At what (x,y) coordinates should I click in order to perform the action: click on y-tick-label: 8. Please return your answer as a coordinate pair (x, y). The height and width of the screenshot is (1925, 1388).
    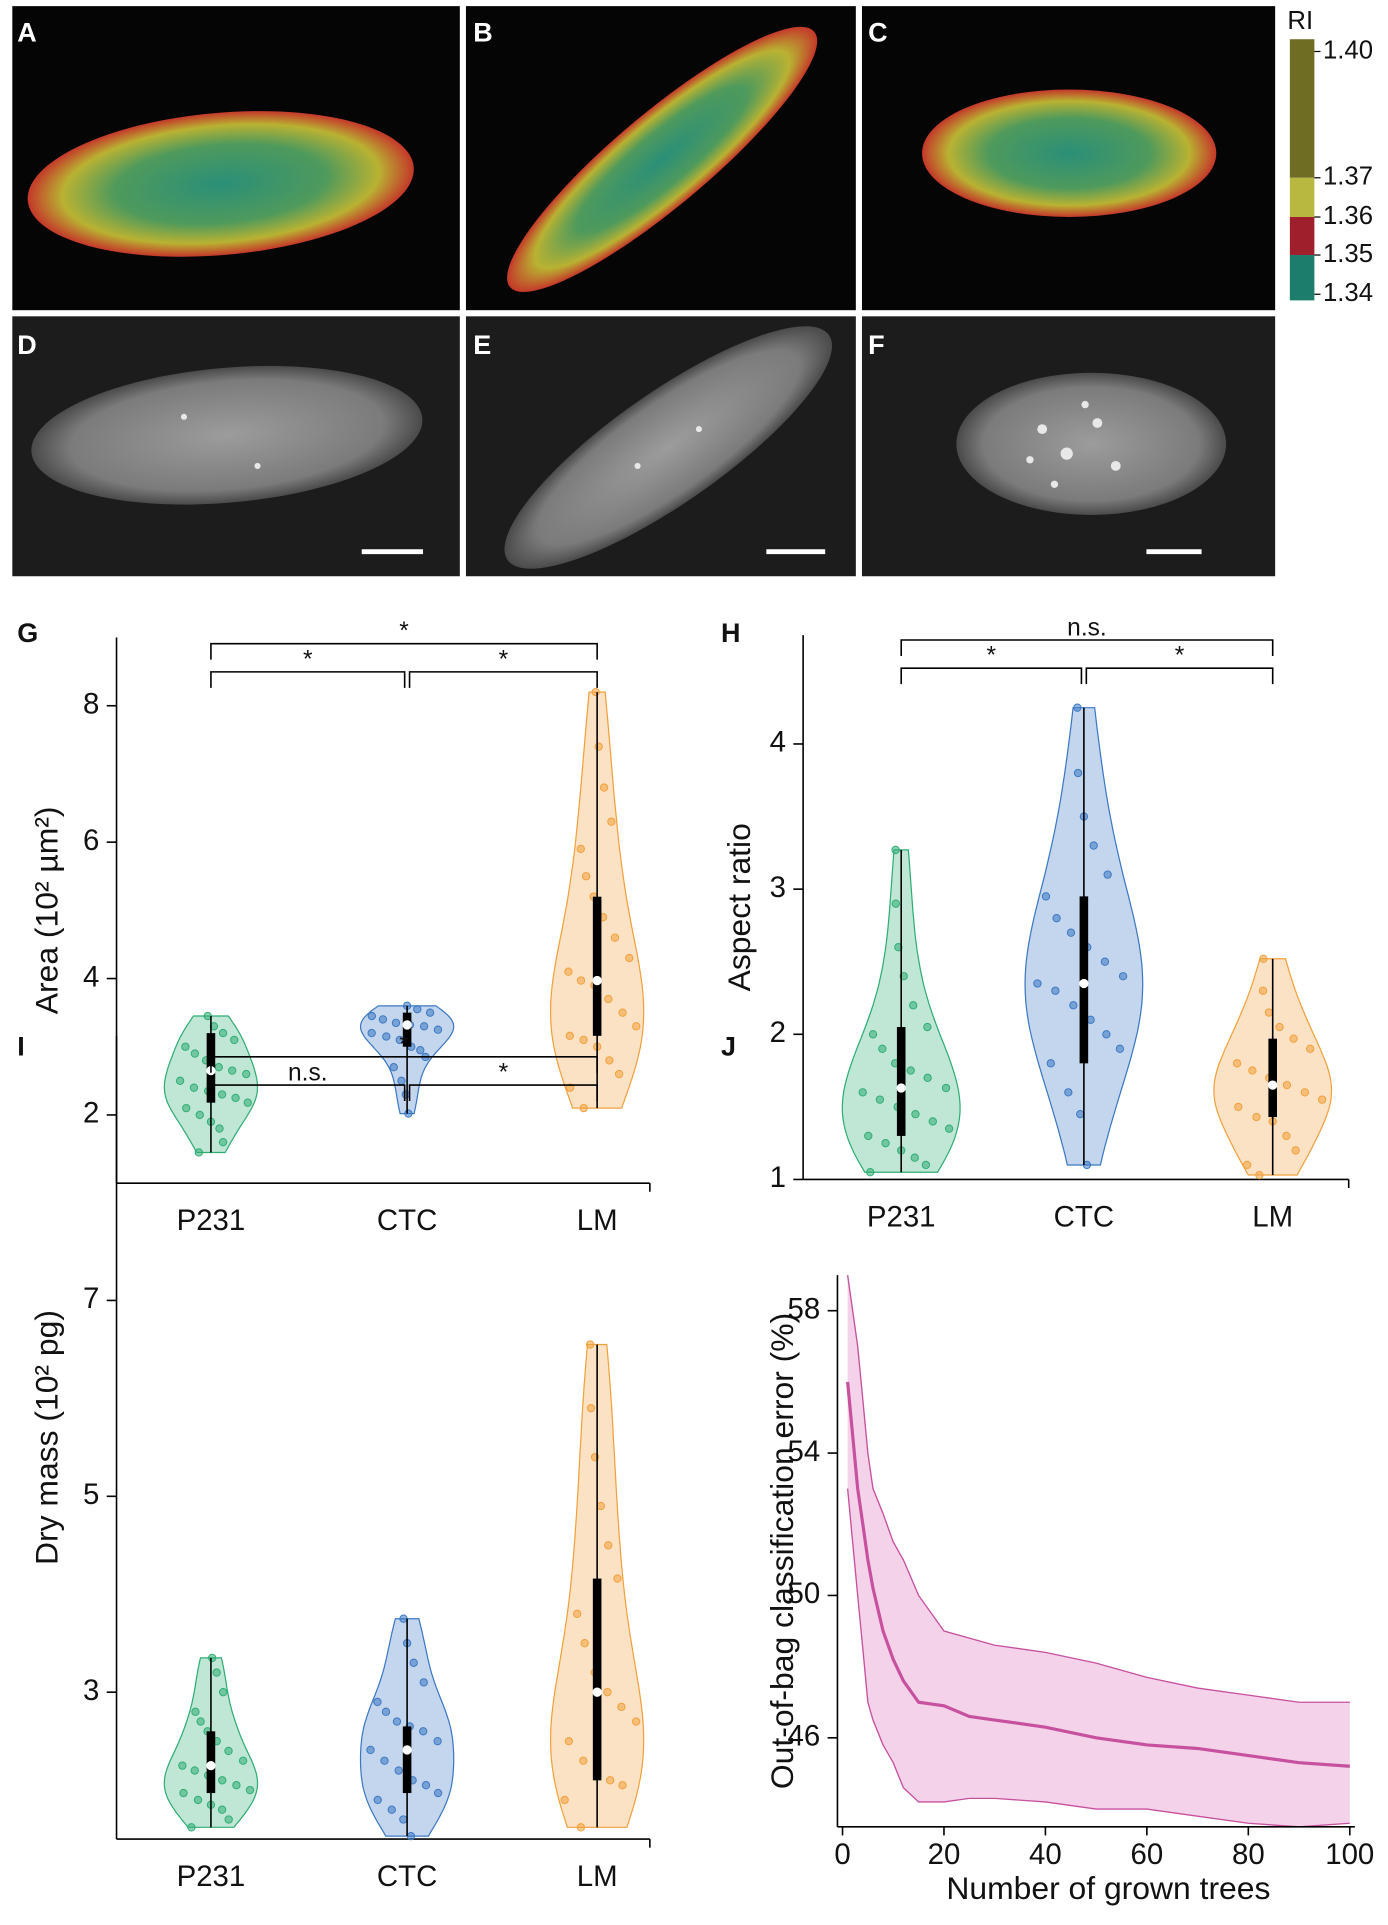
    Looking at the image, I should click on (91, 704).